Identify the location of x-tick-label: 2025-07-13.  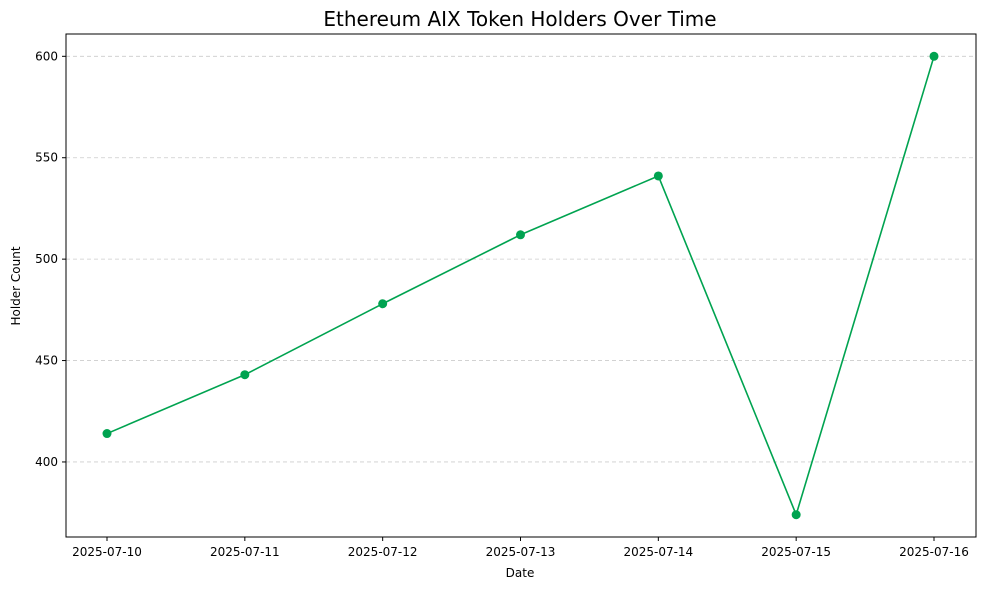
(521, 552).